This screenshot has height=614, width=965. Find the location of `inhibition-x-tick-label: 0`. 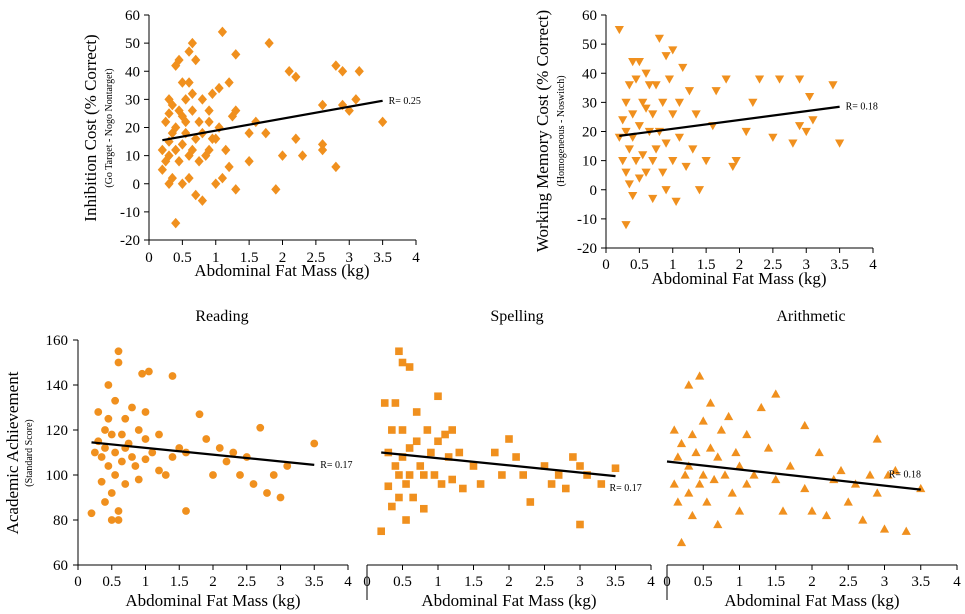

inhibition-x-tick-label: 0 is located at coordinates (149, 258).